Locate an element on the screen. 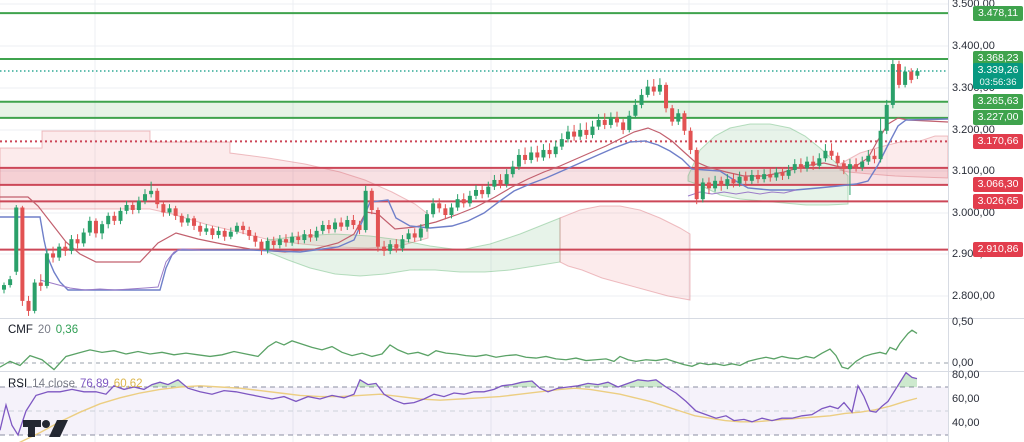  price-line-label: 3.170,66 is located at coordinates (998, 141).